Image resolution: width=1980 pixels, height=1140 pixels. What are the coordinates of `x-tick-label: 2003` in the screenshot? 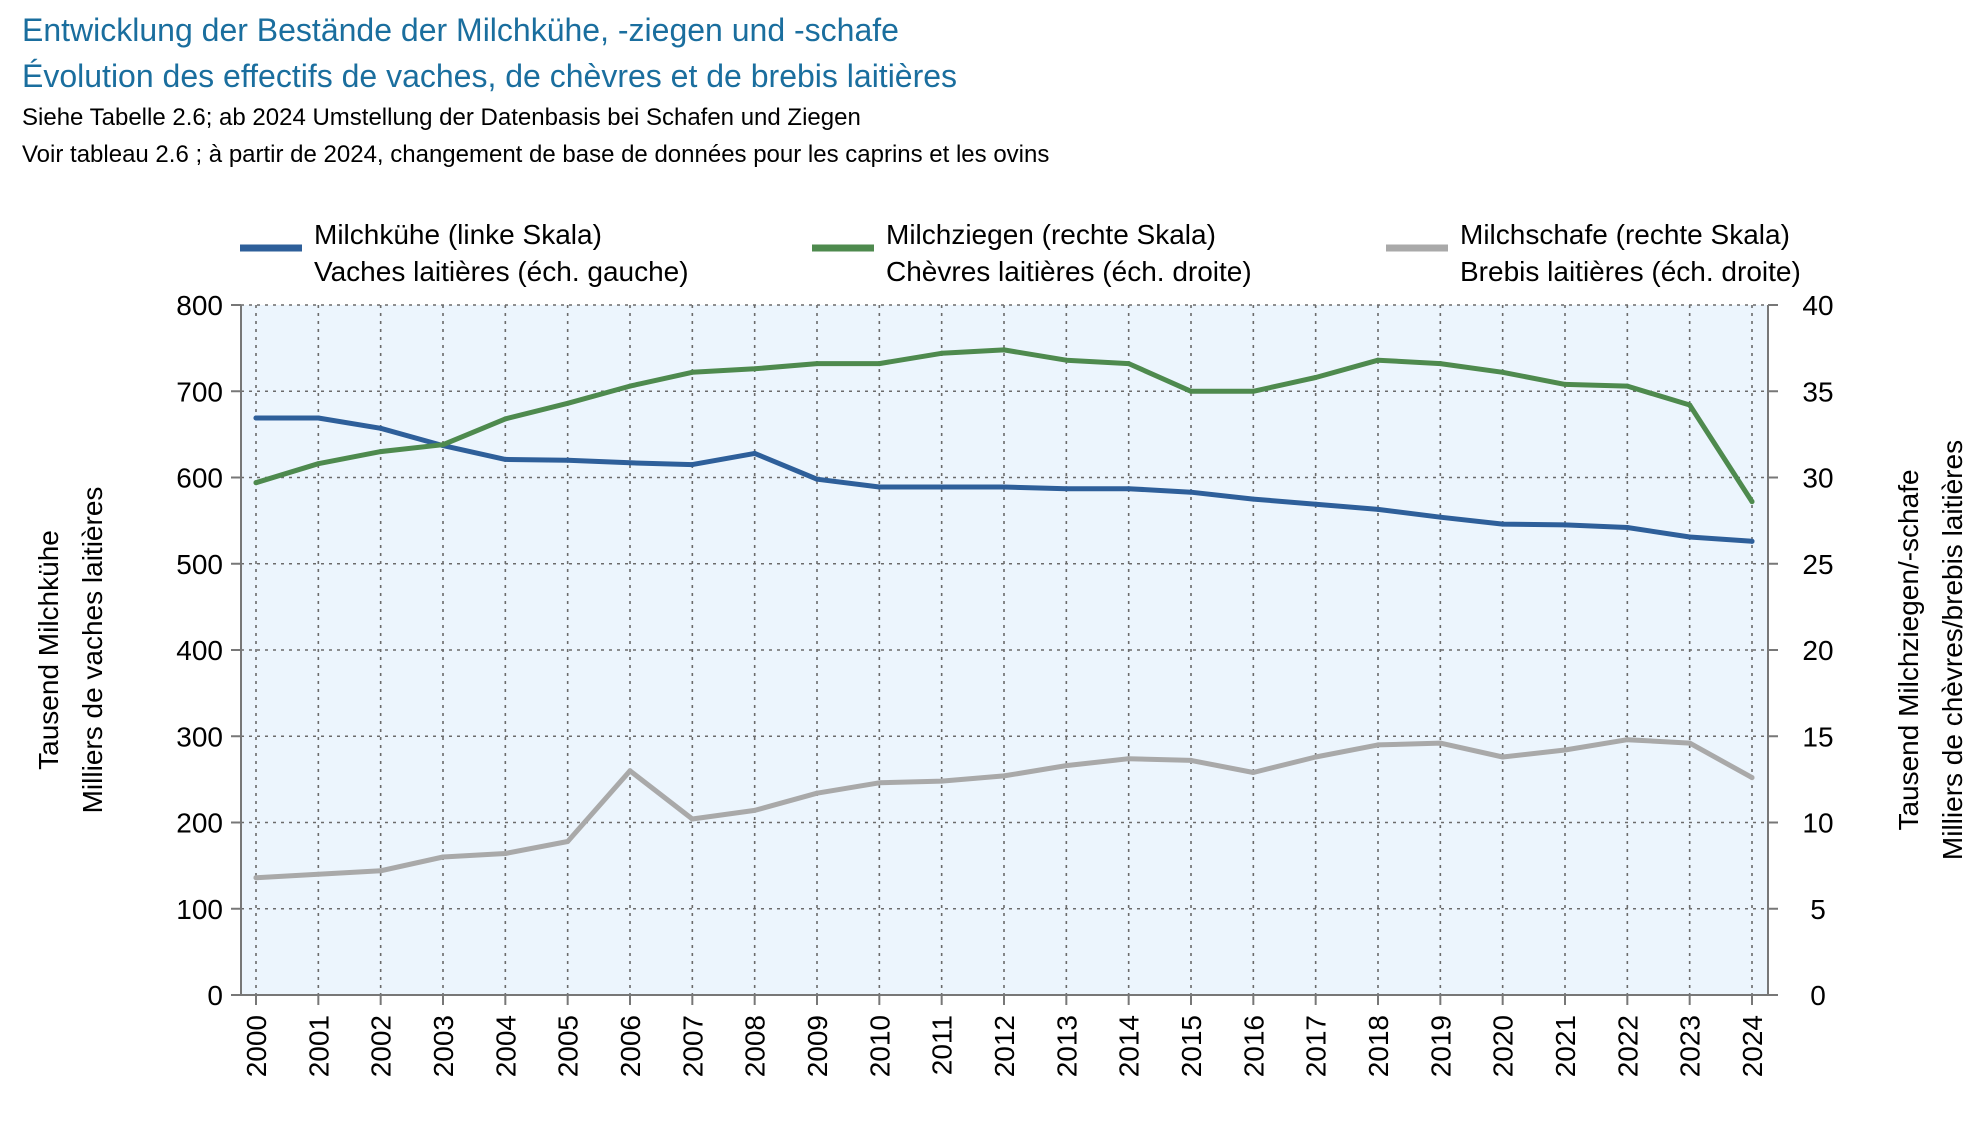 It's located at (443, 1046).